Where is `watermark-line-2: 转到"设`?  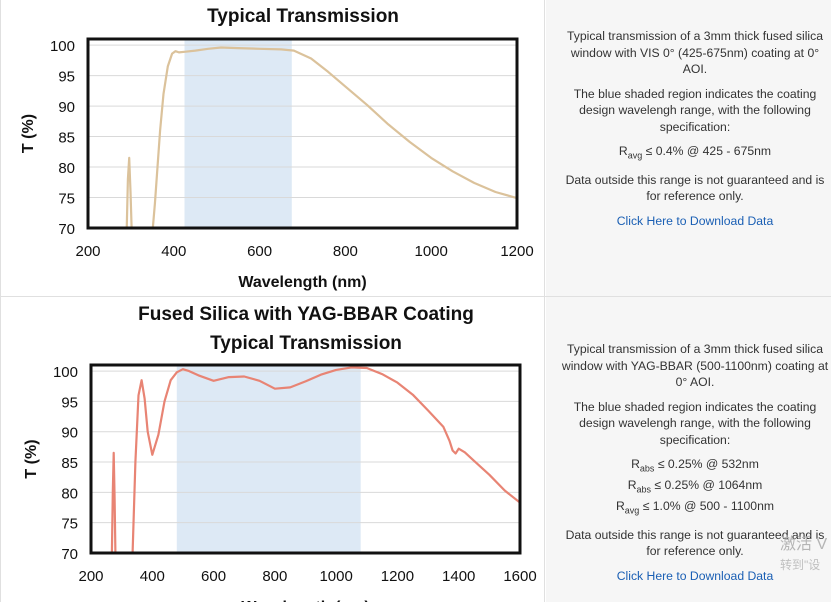
watermark-line-2: 转到"设 is located at coordinates (800, 565).